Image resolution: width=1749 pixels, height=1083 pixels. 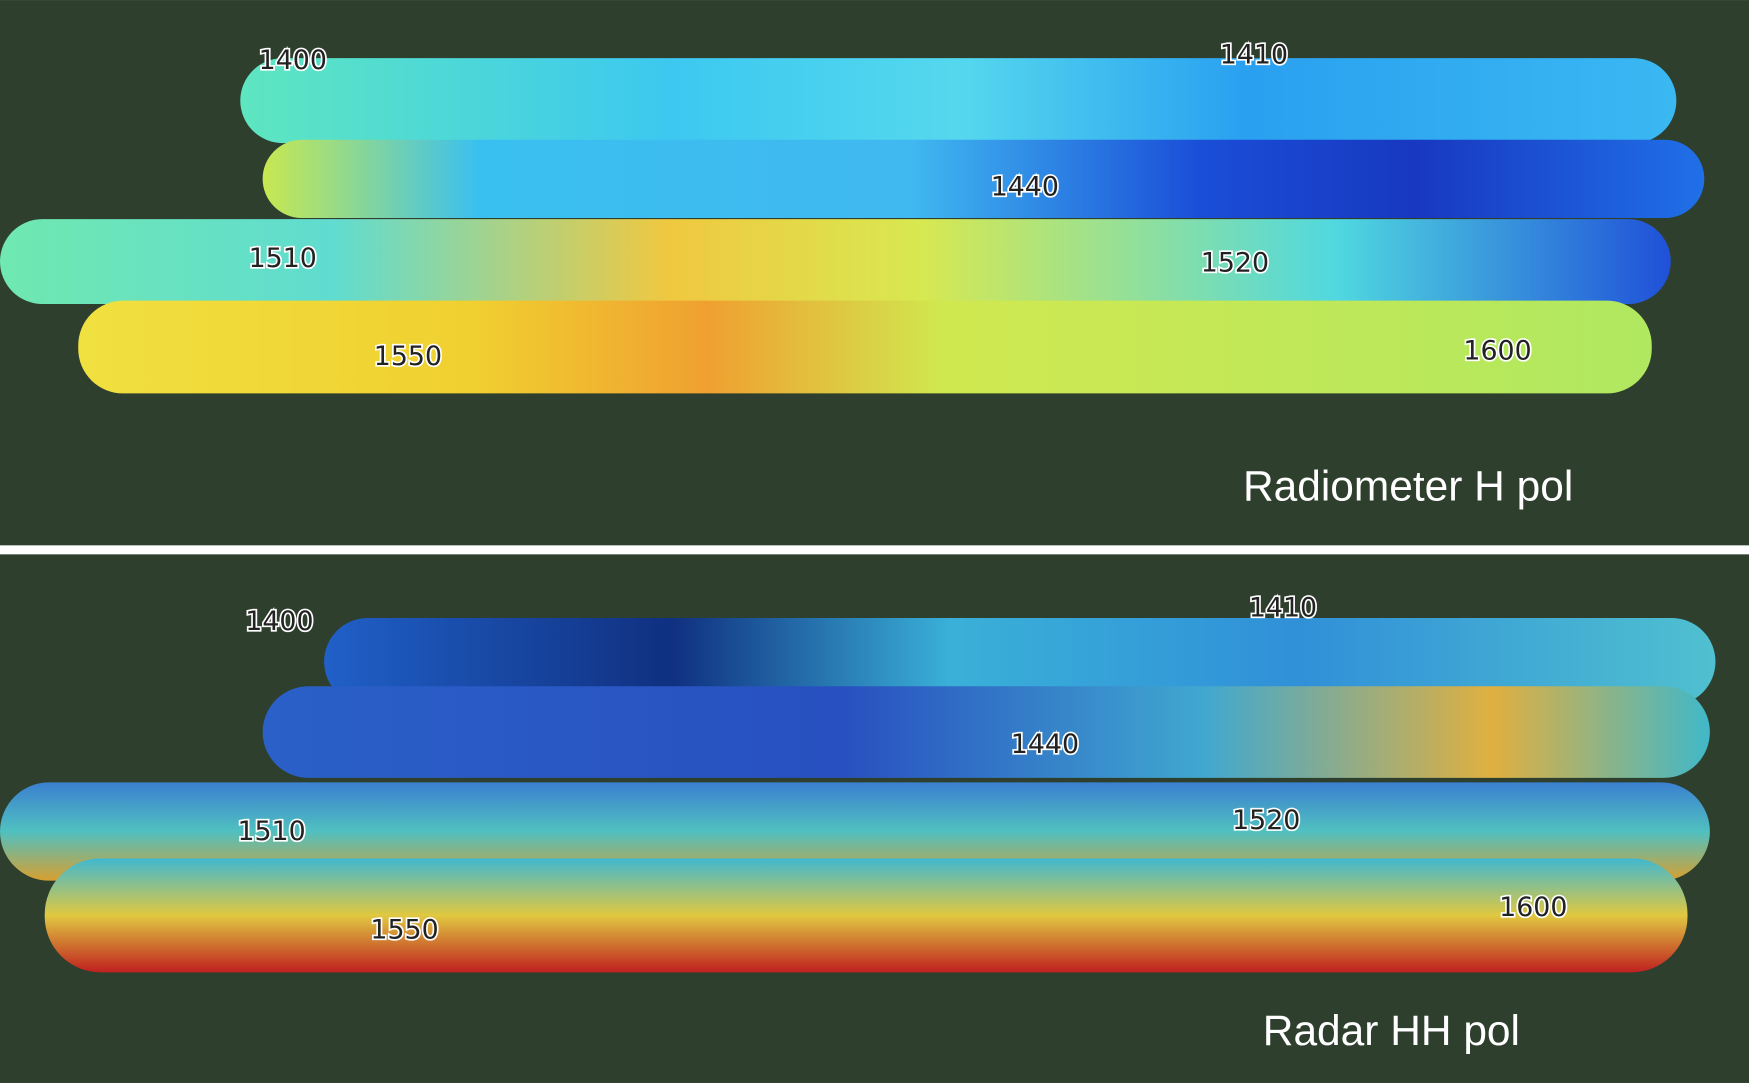 I want to click on divider, so click(x=874, y=550).